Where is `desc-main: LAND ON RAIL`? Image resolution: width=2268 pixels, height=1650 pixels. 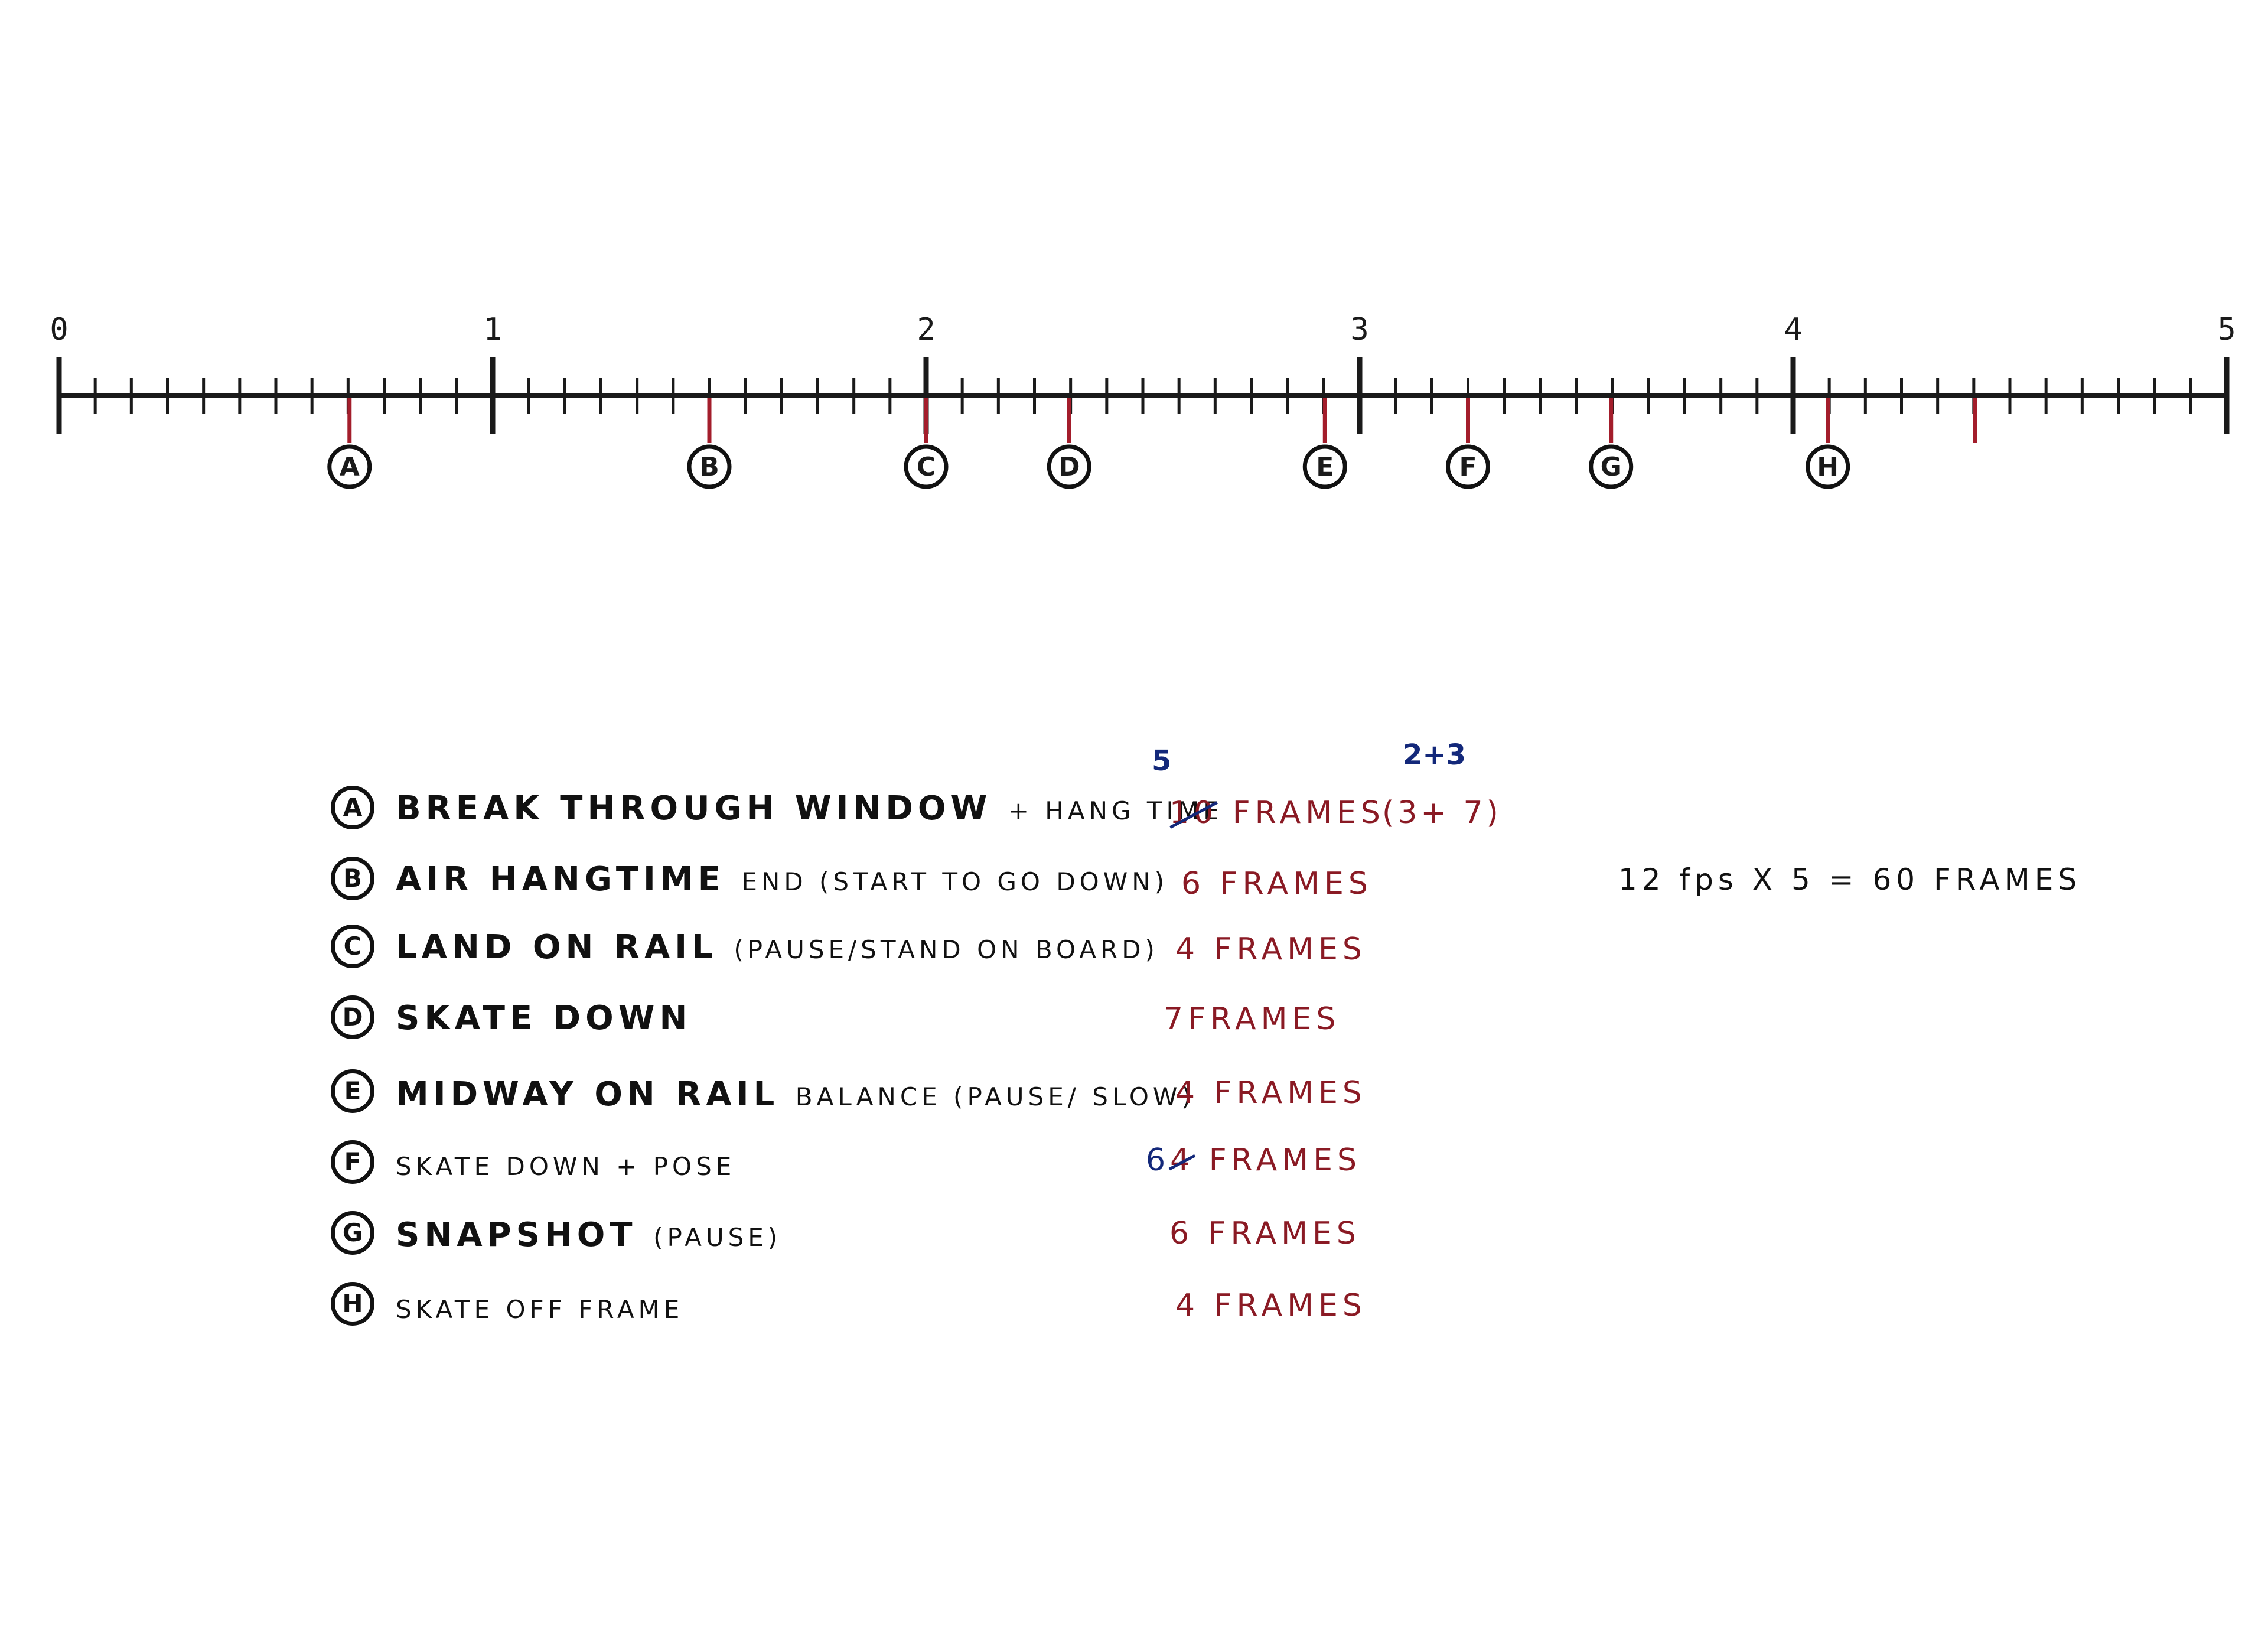
desc-main: LAND ON RAIL is located at coordinates (557, 947).